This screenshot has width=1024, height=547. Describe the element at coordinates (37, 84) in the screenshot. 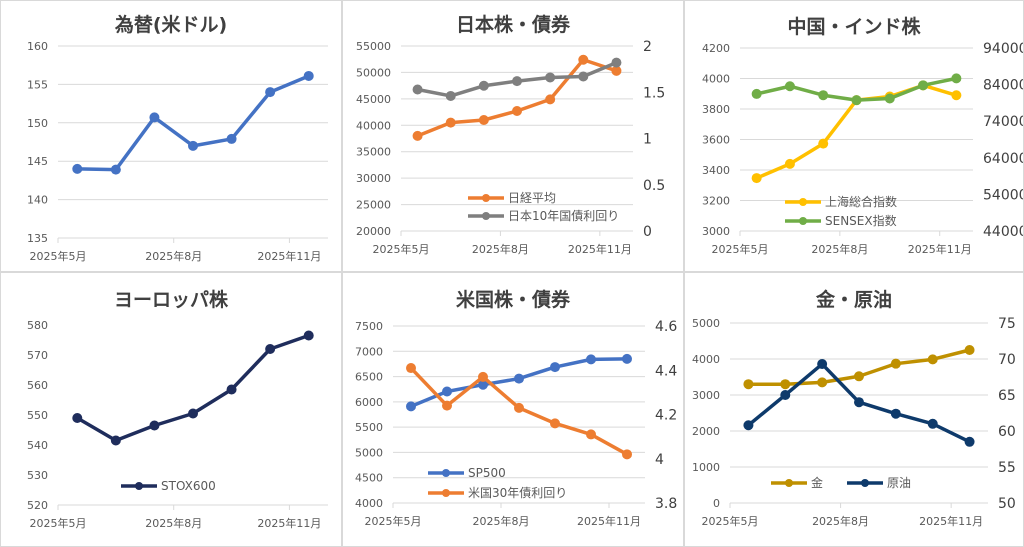

I see `y-tick-label: 155` at that location.